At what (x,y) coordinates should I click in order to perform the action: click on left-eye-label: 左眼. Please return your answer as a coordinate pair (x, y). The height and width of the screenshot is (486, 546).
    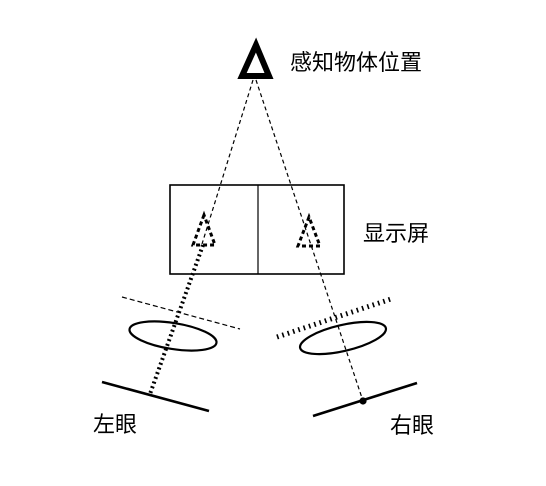
    Looking at the image, I should click on (115, 425).